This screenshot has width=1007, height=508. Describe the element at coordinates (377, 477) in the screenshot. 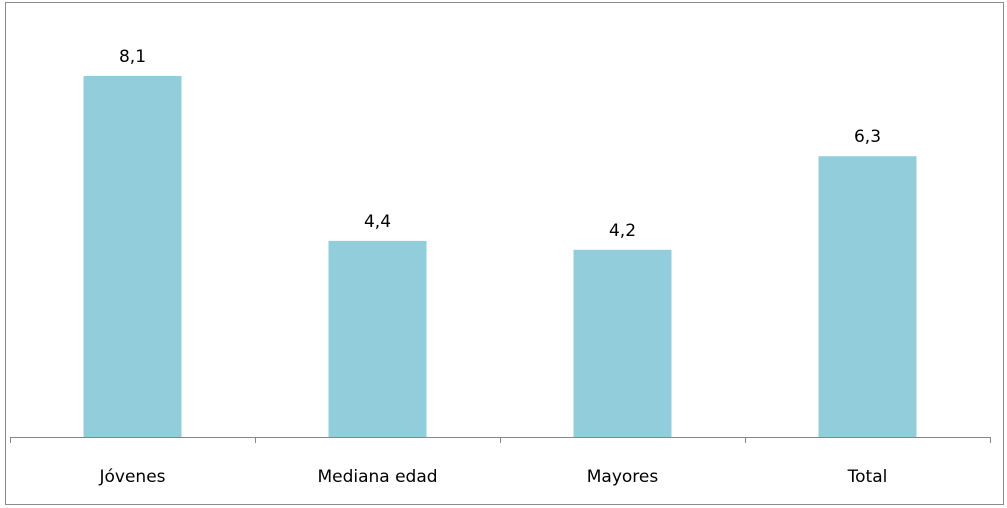

I see `category-label-1: Mediana edad` at that location.